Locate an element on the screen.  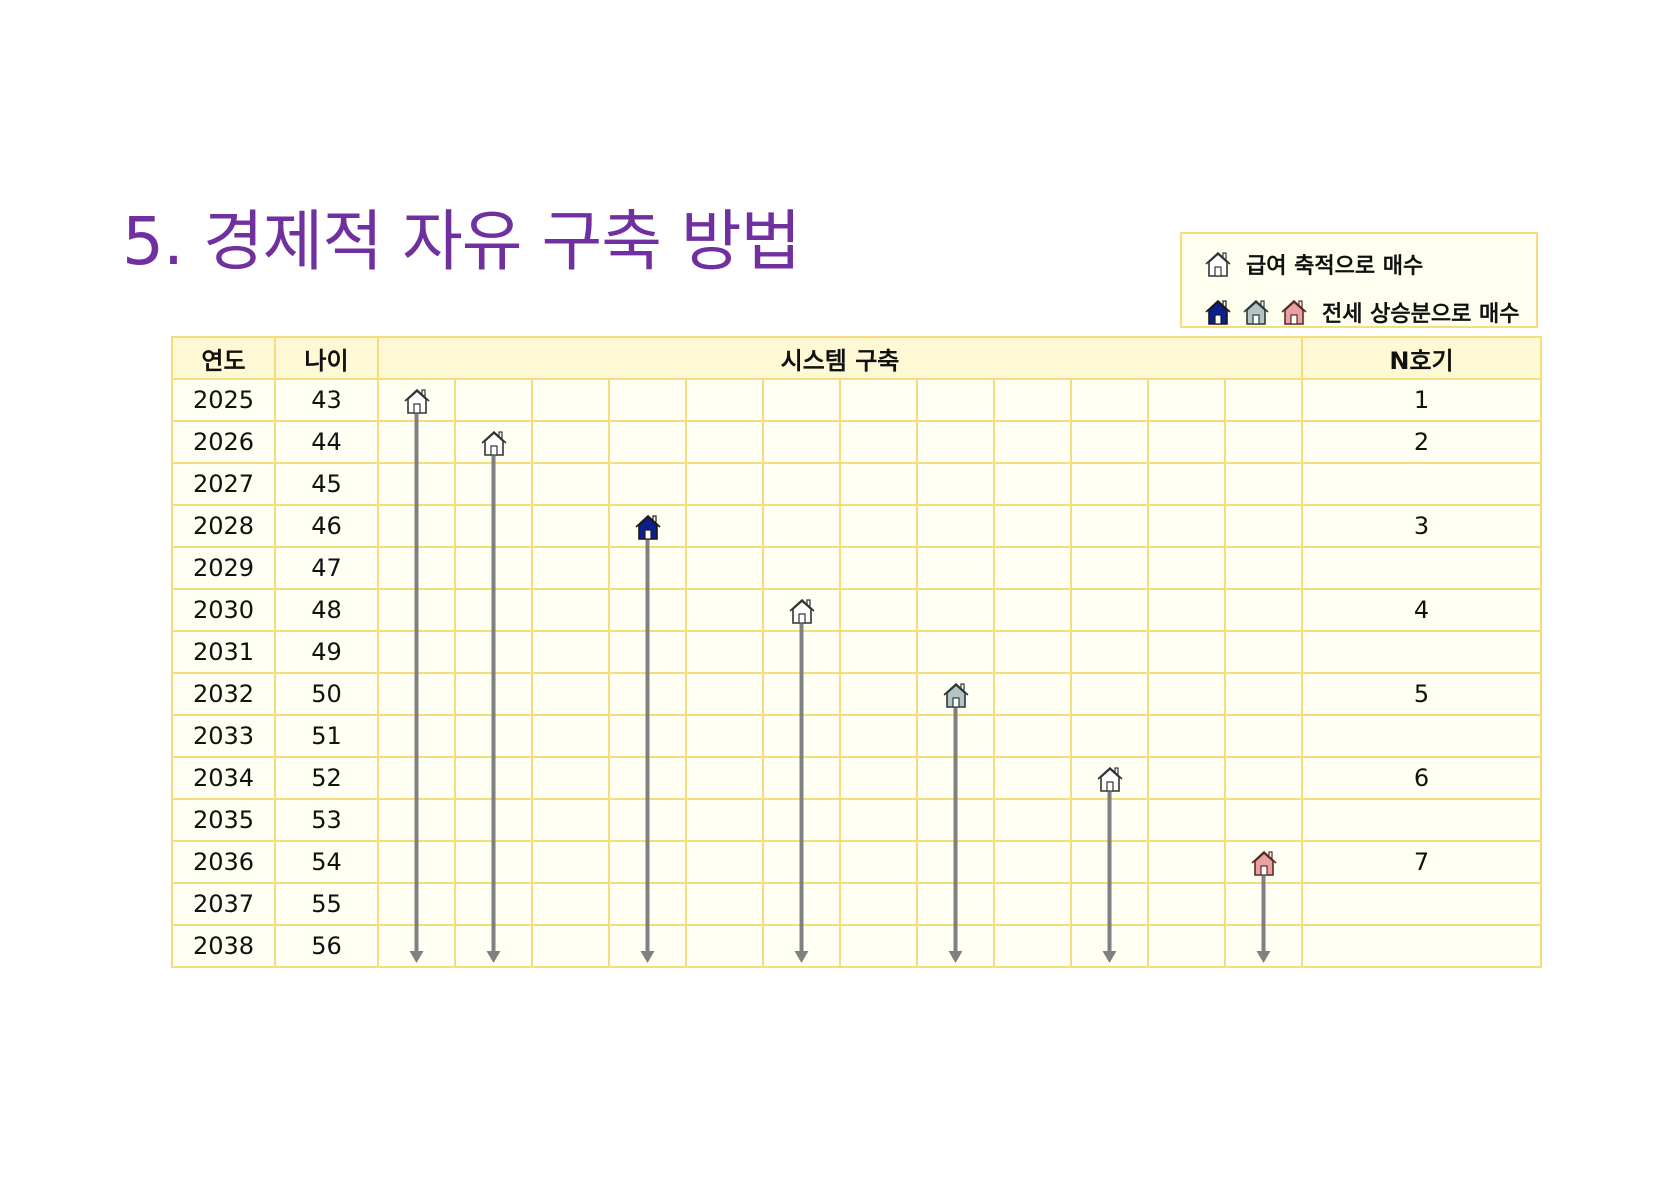
cell-age: 43 is located at coordinates (326, 400).